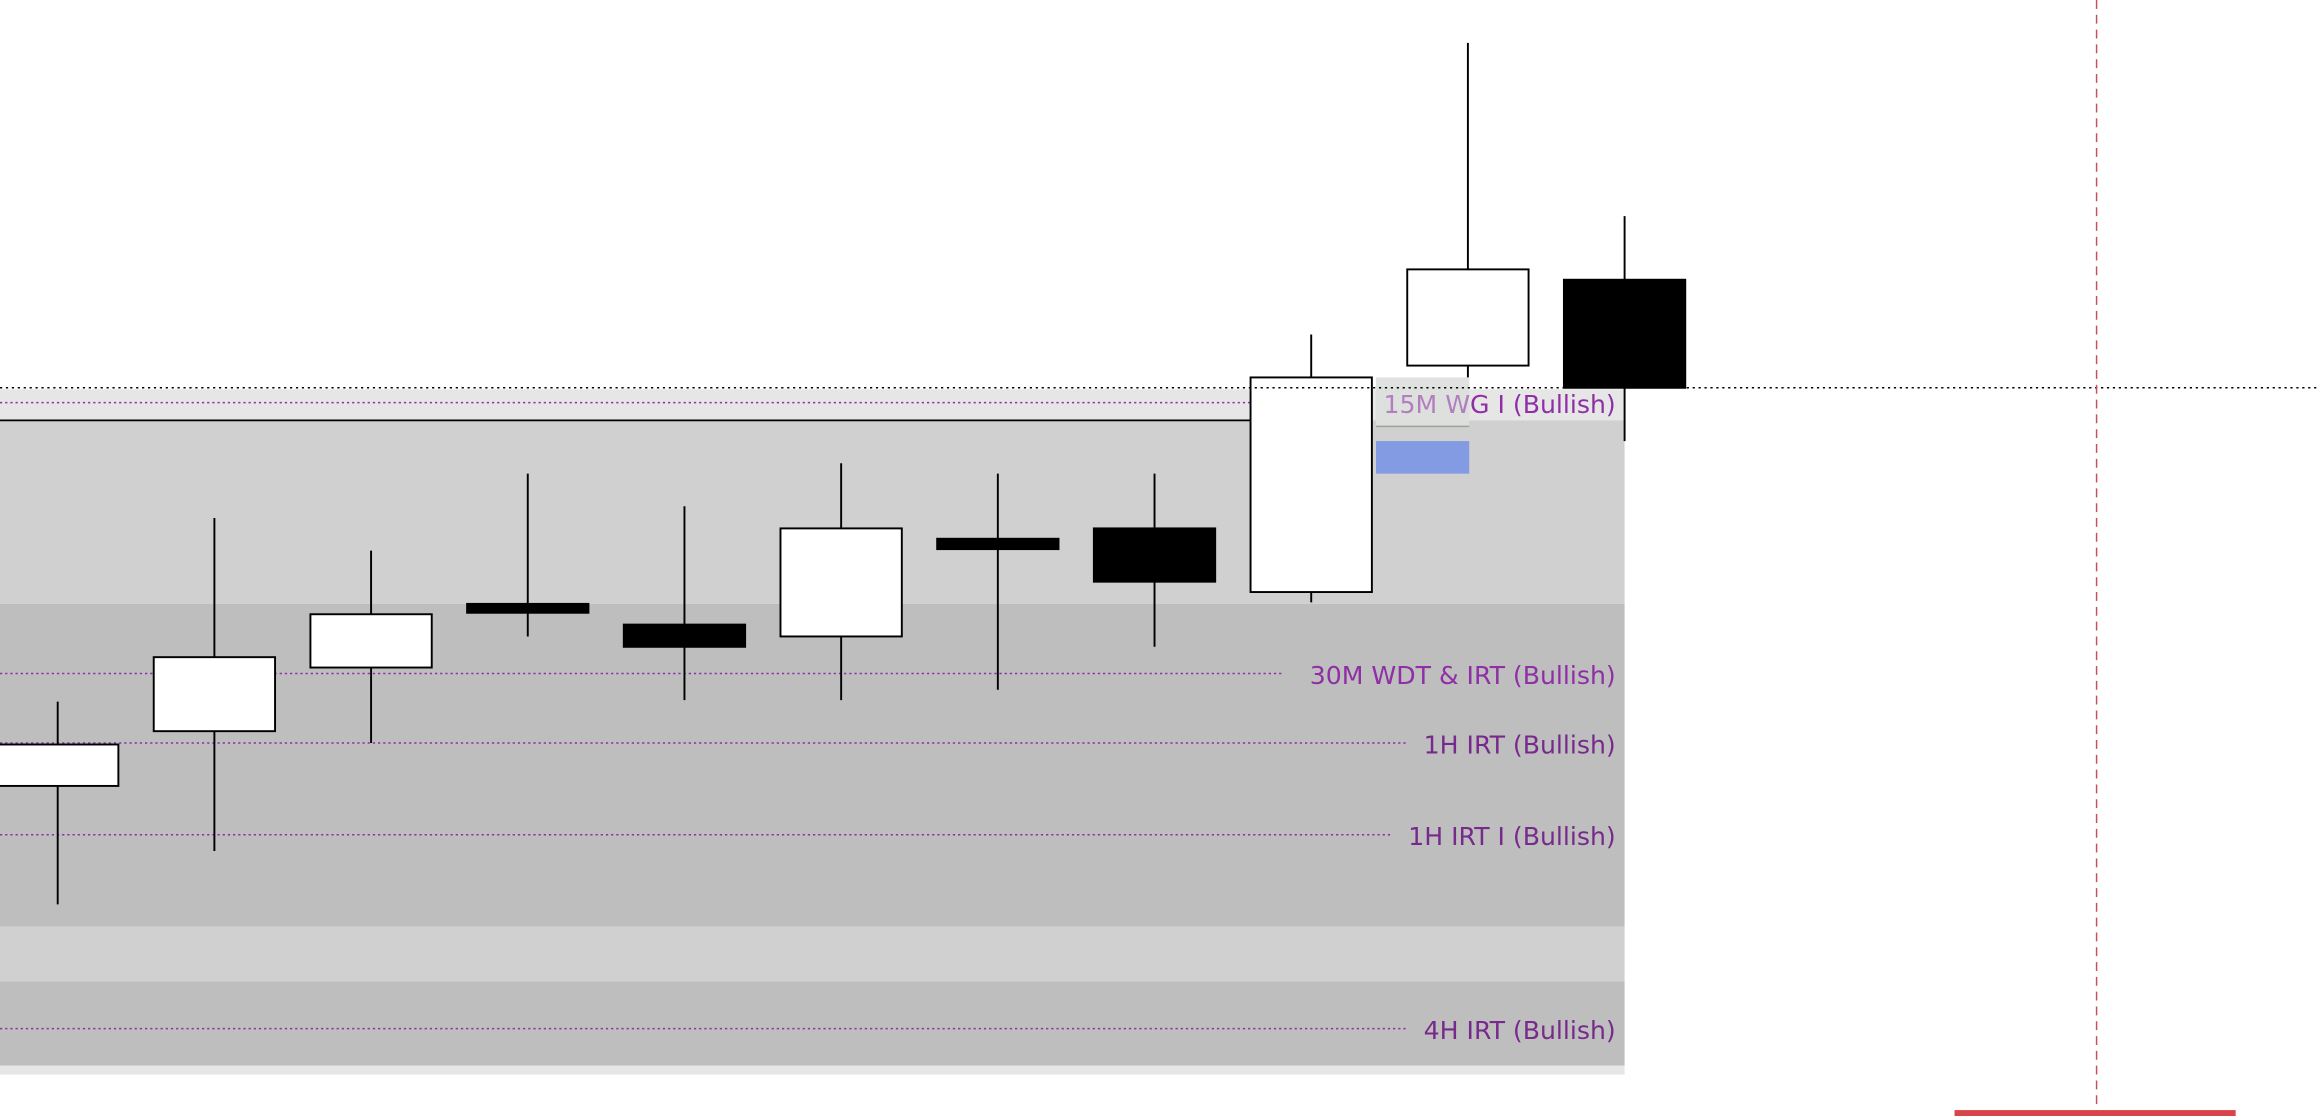 The image size is (2320, 1116). What do you see at coordinates (1463, 675) in the screenshot?
I see `level-label: 30M WDT & IRT (Bullish)` at bounding box center [1463, 675].